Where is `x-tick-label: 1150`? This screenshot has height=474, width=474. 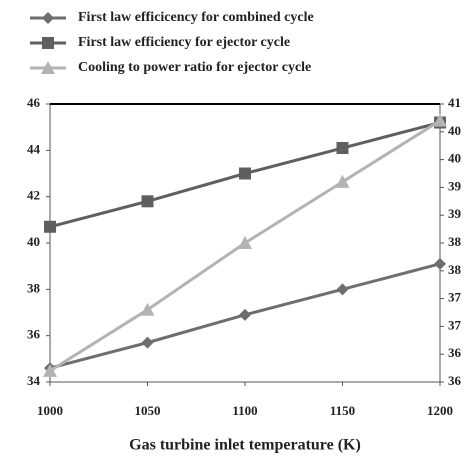
x-tick-label: 1150 is located at coordinates (342, 410).